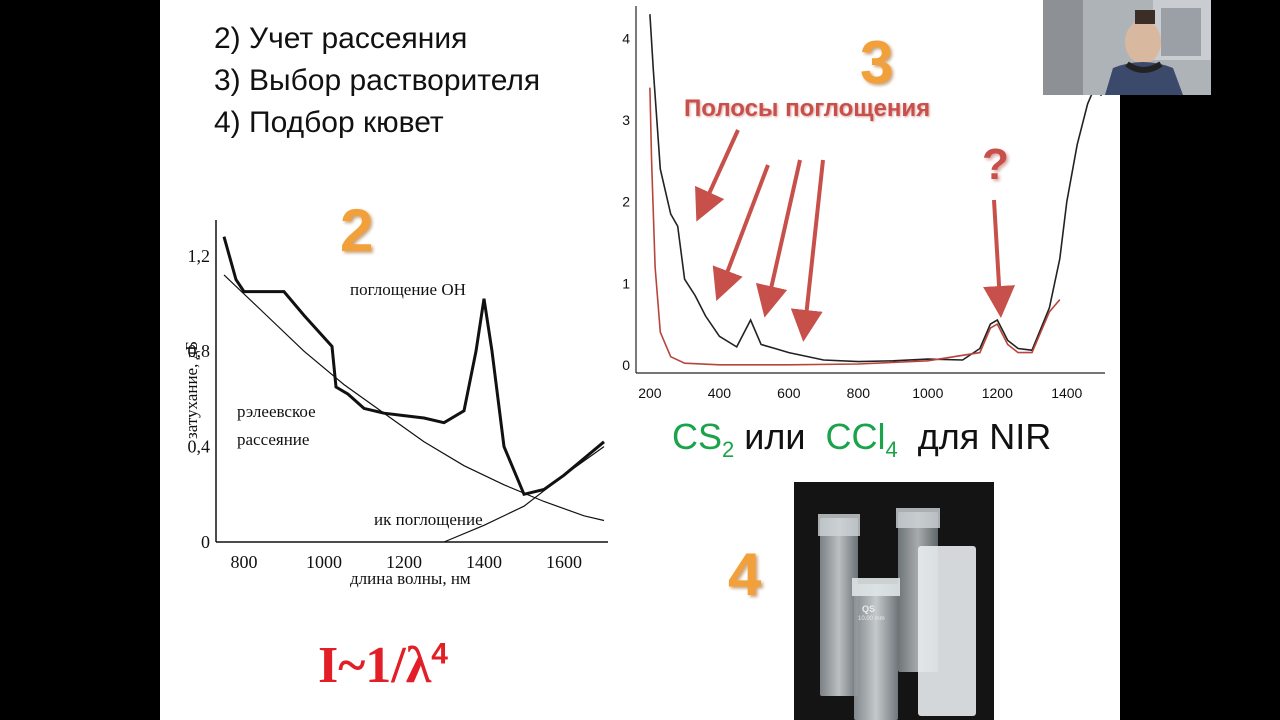 This screenshot has width=1280, height=720. I want to click on left-y-tick: 1,2, so click(199, 256).